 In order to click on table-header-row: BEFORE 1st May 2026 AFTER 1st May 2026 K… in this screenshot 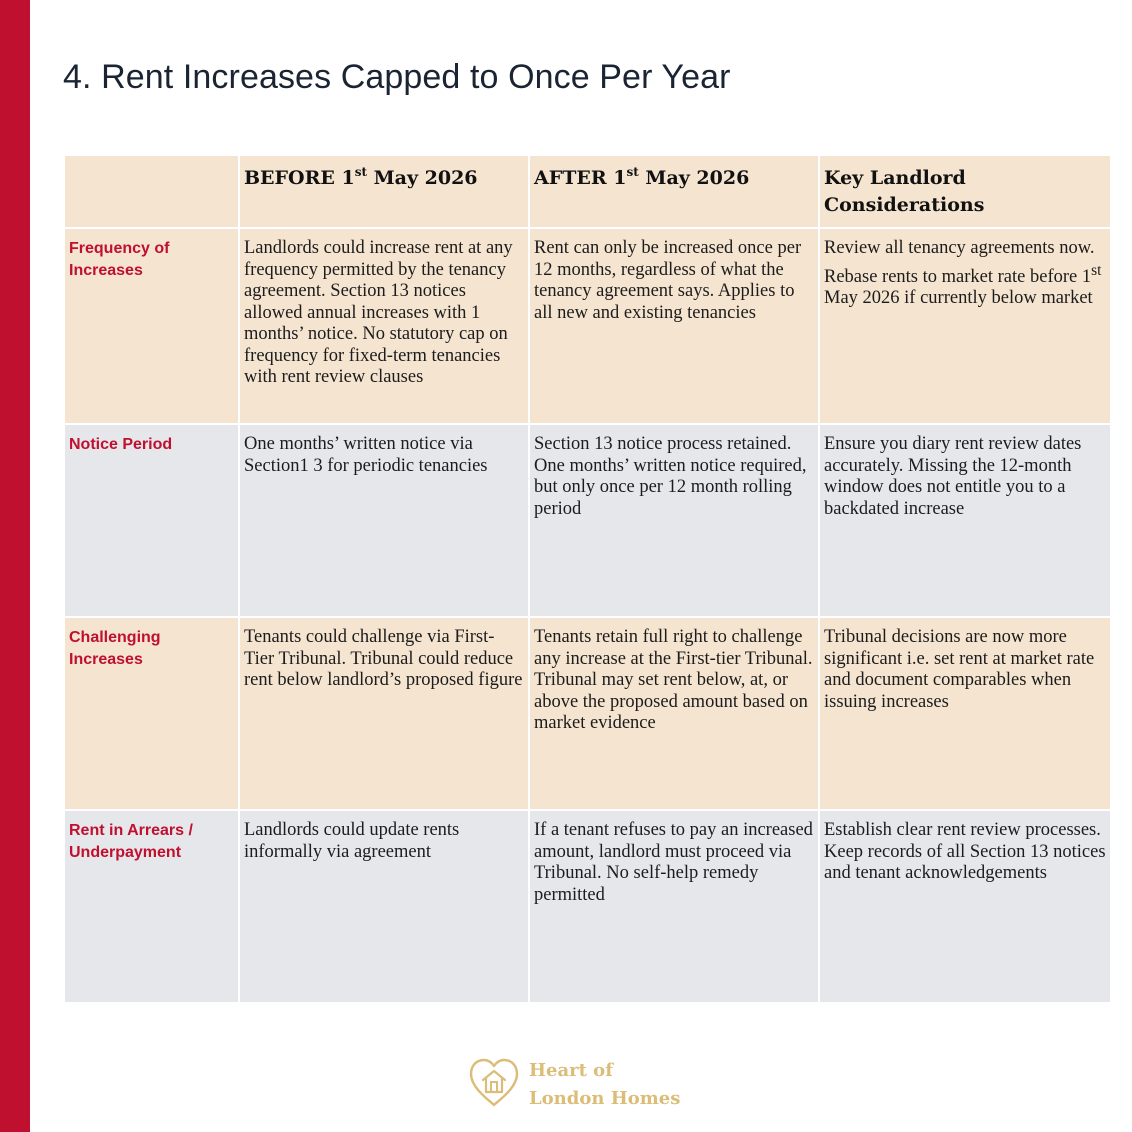, I will do `click(587, 191)`.